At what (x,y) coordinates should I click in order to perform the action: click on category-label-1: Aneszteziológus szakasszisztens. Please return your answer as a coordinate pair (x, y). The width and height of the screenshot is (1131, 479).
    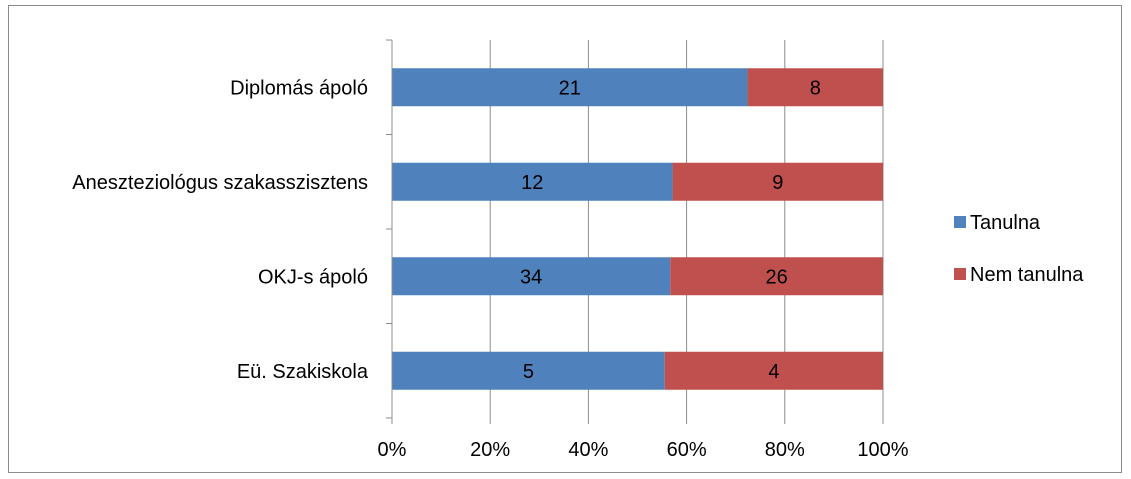
    Looking at the image, I should click on (220, 183).